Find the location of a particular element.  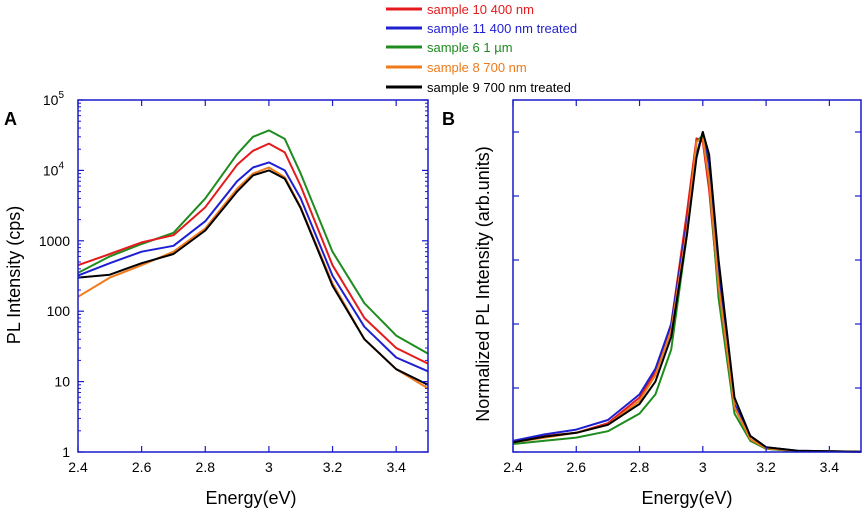

panel-label-b: B is located at coordinates (448, 119).